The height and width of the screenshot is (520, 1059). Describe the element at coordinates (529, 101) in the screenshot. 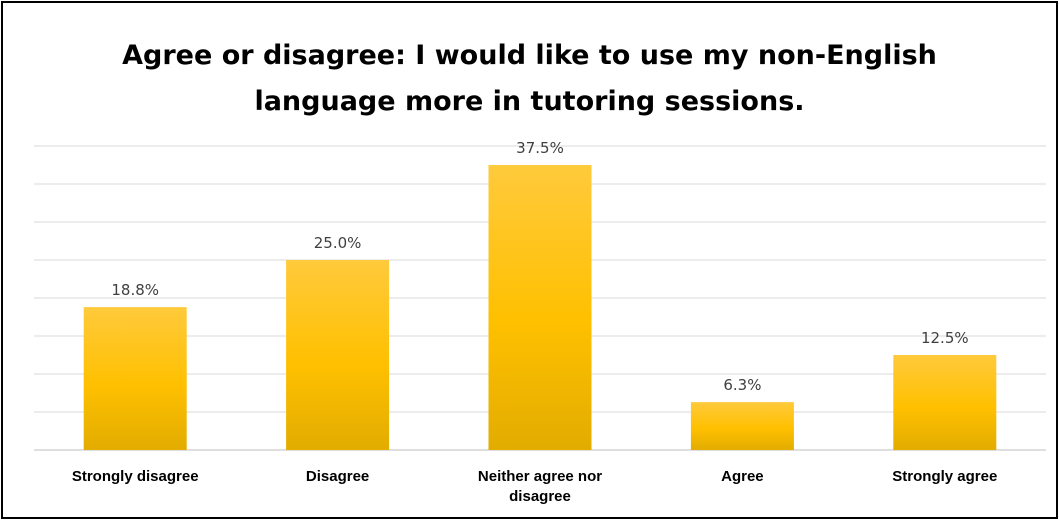

I see `chart-title-line-2: language more in tutoring sessions.` at that location.